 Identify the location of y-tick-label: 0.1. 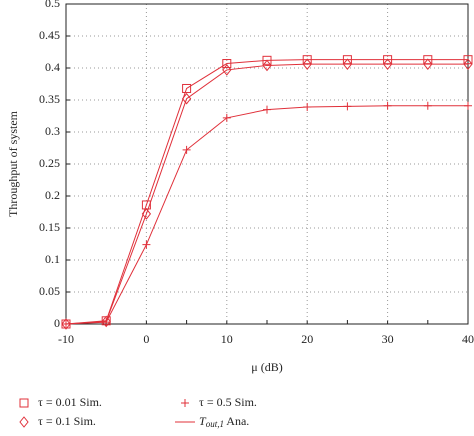
(52, 259).